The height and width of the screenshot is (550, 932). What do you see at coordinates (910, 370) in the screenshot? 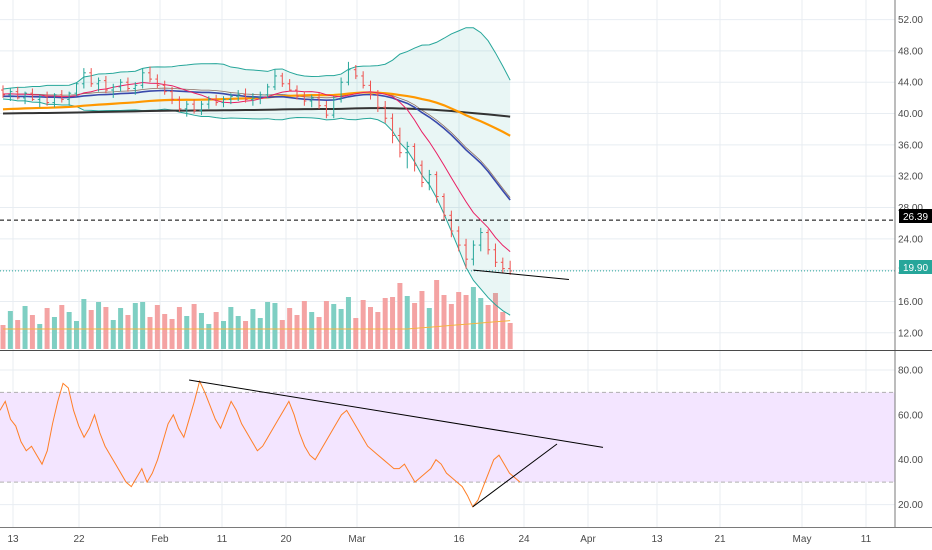
I see `rsi-y-tick-label: 80.00` at bounding box center [910, 370].